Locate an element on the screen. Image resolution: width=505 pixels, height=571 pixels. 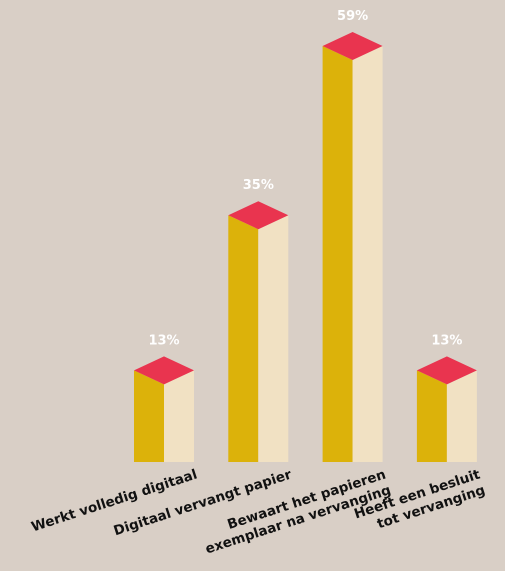
value-label: 59% is located at coordinates (352, 16).